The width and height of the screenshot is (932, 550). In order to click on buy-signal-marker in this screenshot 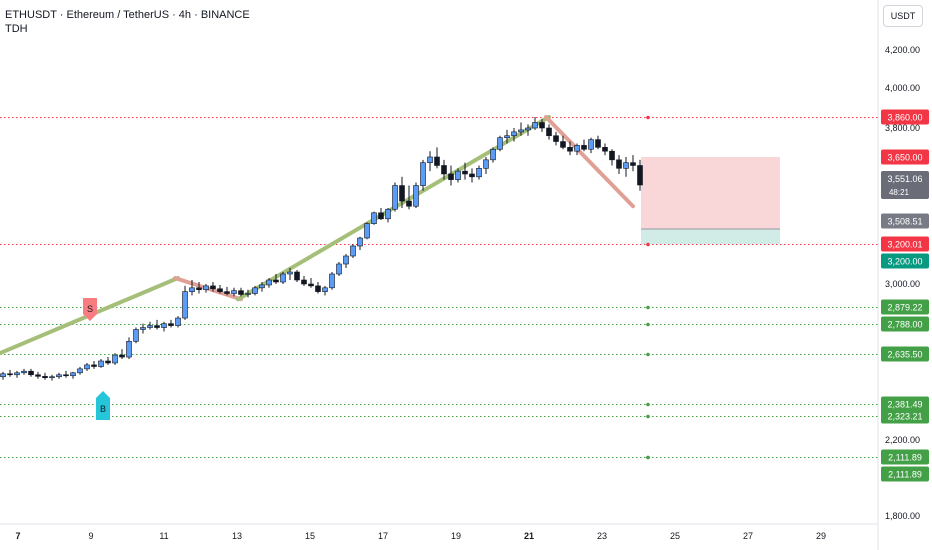, I will do `click(103, 405)`.